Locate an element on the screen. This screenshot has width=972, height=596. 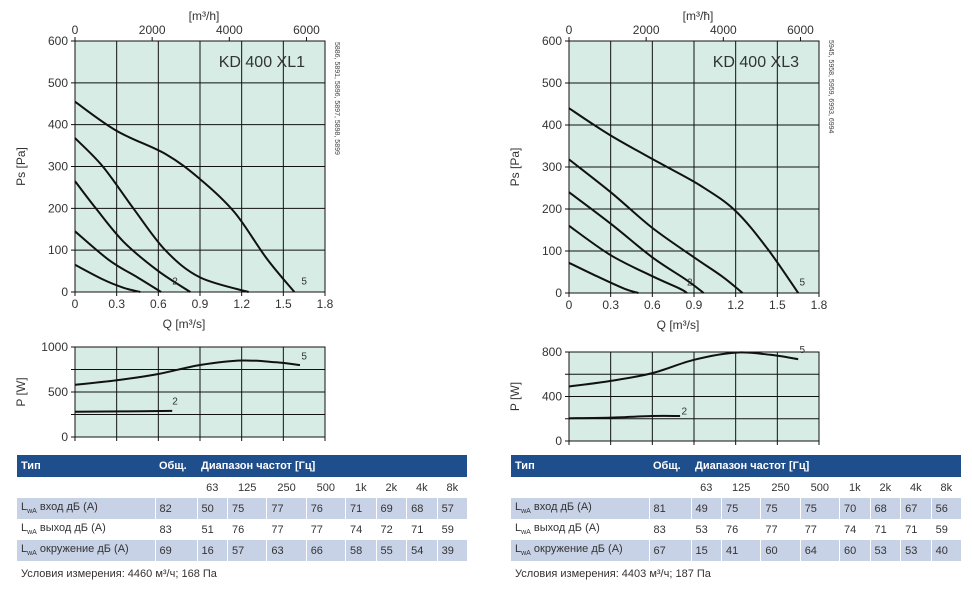
value-cell: 69 is located at coordinates (391, 508).